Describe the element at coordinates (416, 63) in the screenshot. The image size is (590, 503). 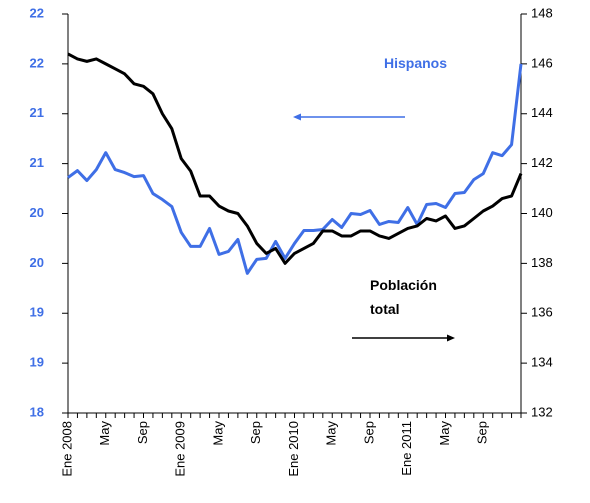
I see `series-label: Hispanos` at that location.